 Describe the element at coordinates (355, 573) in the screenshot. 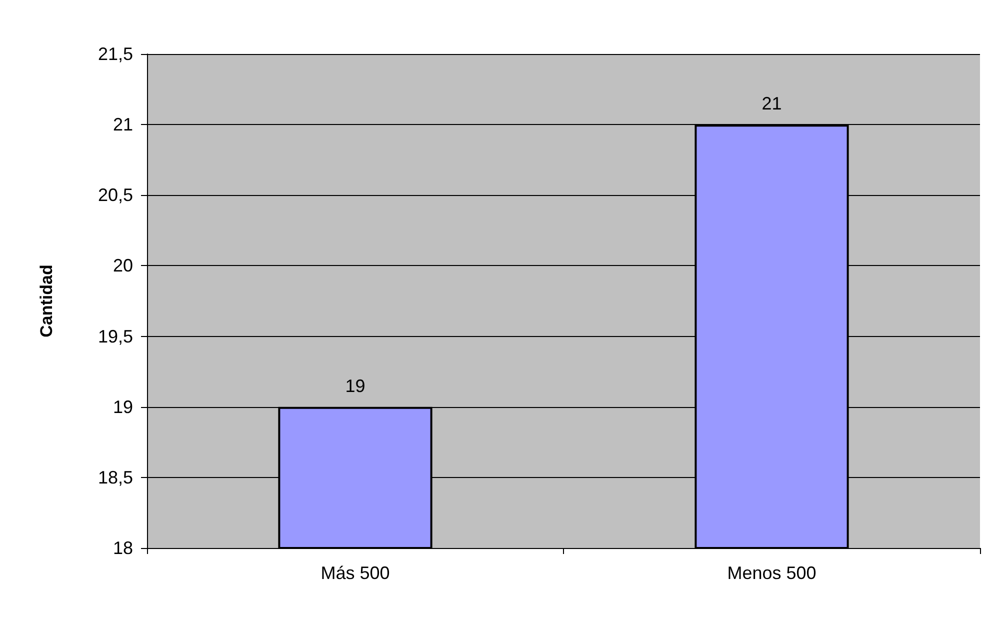

I see `x-tick-label: Más 500` at that location.